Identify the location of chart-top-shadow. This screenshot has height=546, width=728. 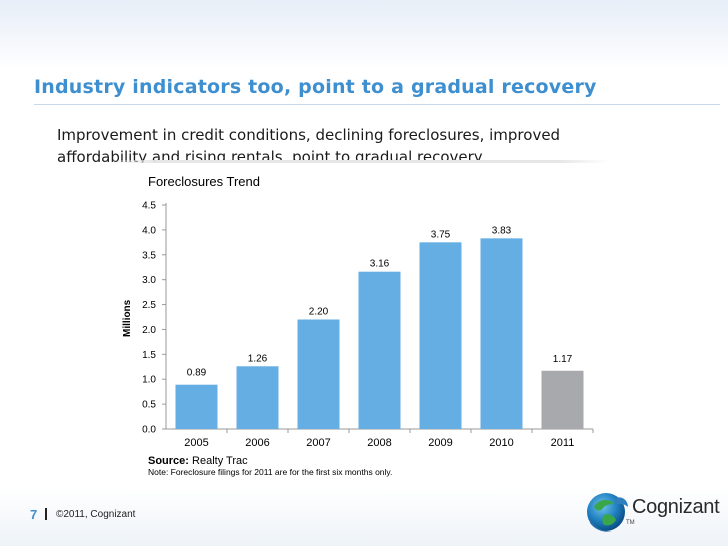
(358, 161).